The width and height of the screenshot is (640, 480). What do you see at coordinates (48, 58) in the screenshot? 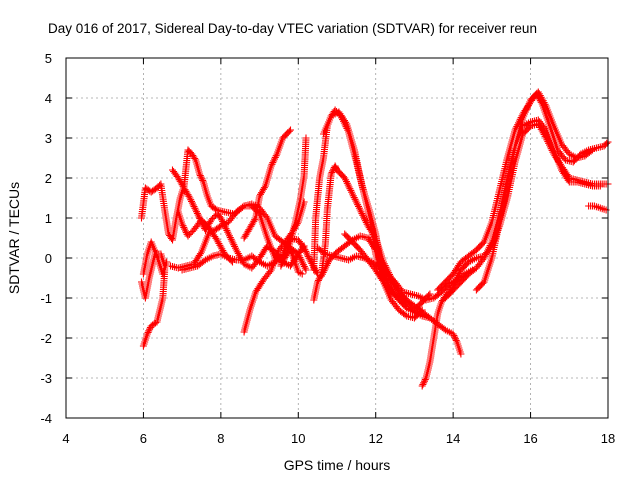
I see `y-tick-label: 5` at bounding box center [48, 58].